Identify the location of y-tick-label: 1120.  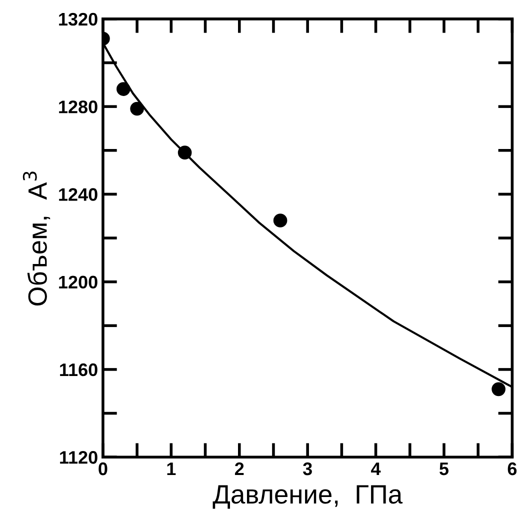
(79, 457).